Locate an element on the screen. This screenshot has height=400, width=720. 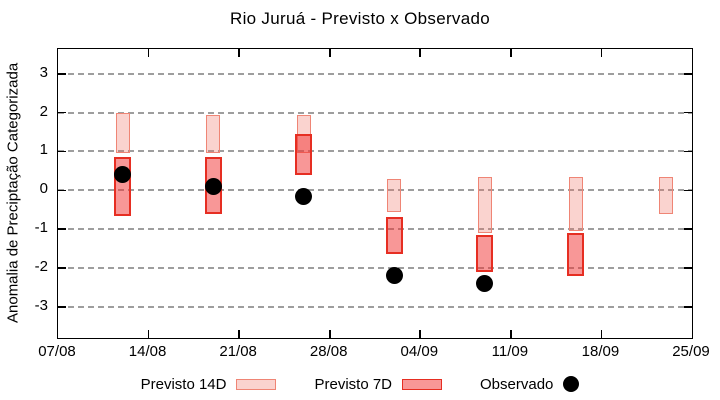
x-tick-label: 21/08 is located at coordinates (238, 351).